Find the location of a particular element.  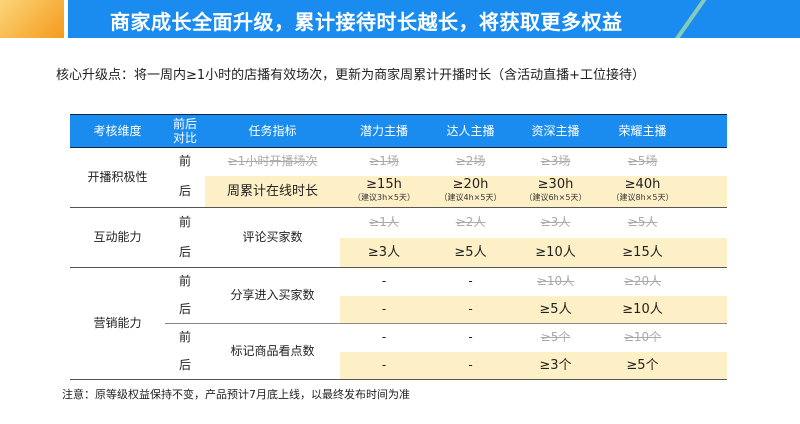

value-cell: ≥20h （建议4h×5天） is located at coordinates (470, 191).